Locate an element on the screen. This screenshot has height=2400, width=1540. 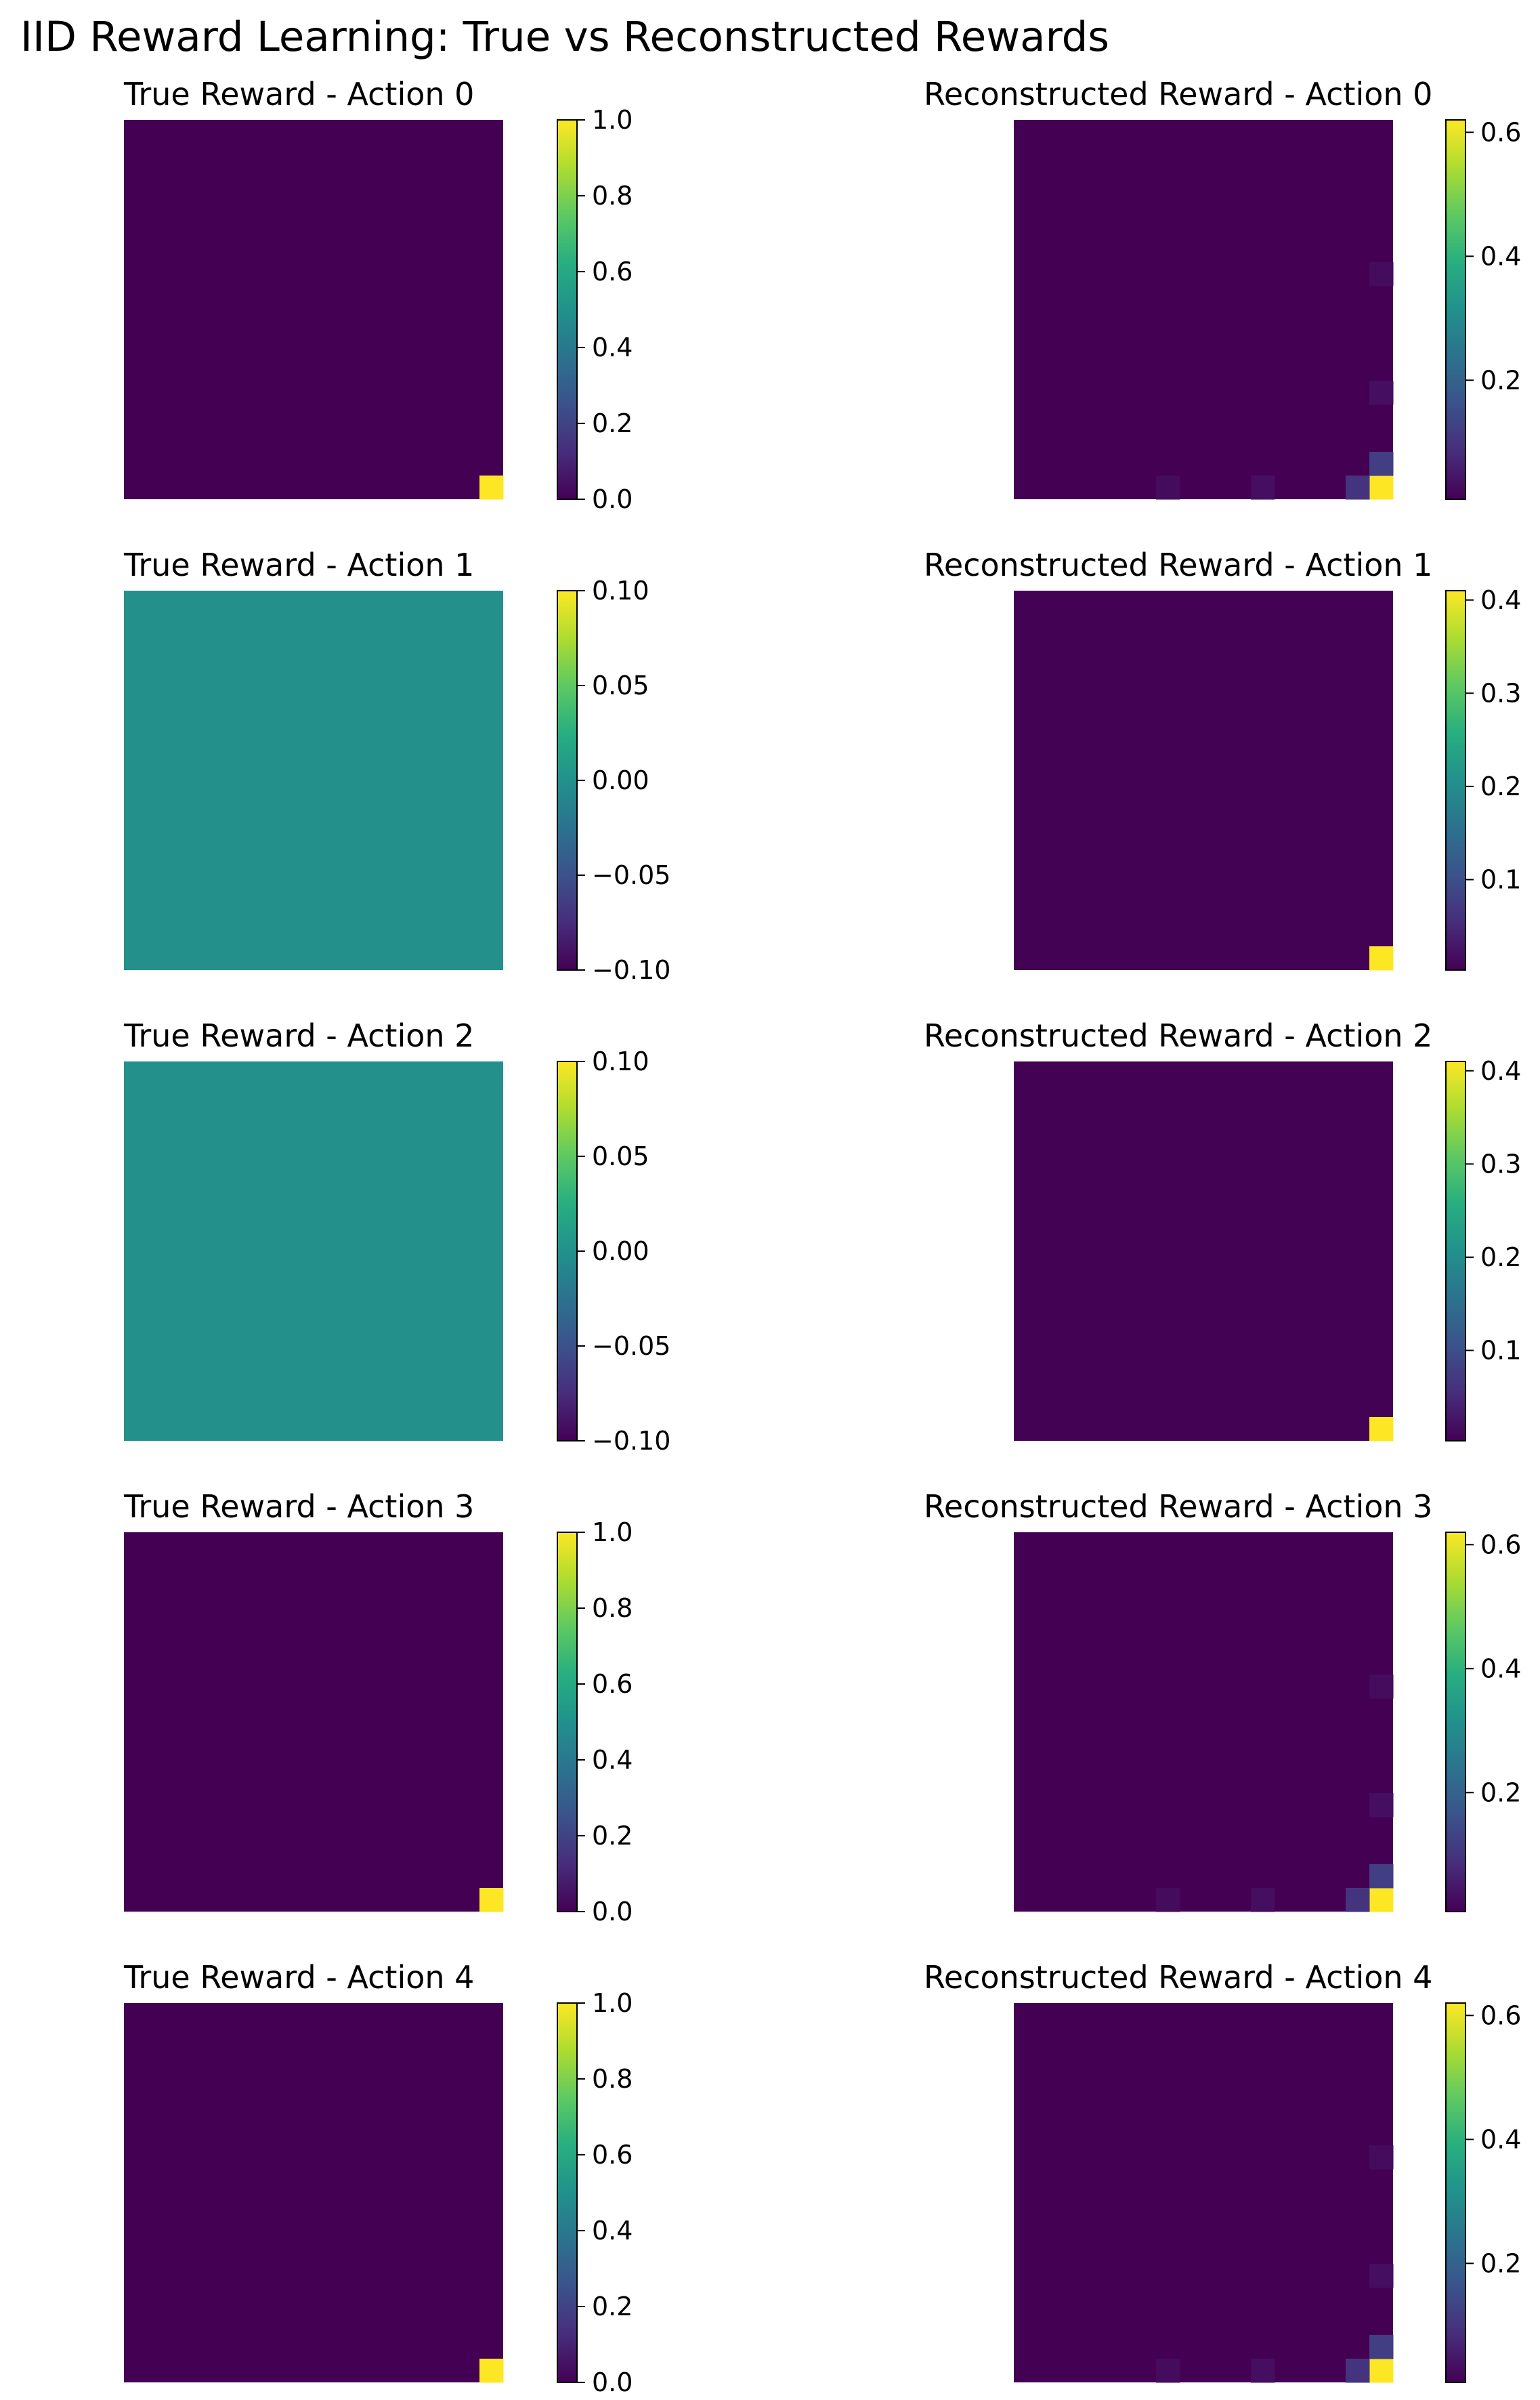
subplot-title: True Reward - Action 2 is located at coordinates (298, 1035).